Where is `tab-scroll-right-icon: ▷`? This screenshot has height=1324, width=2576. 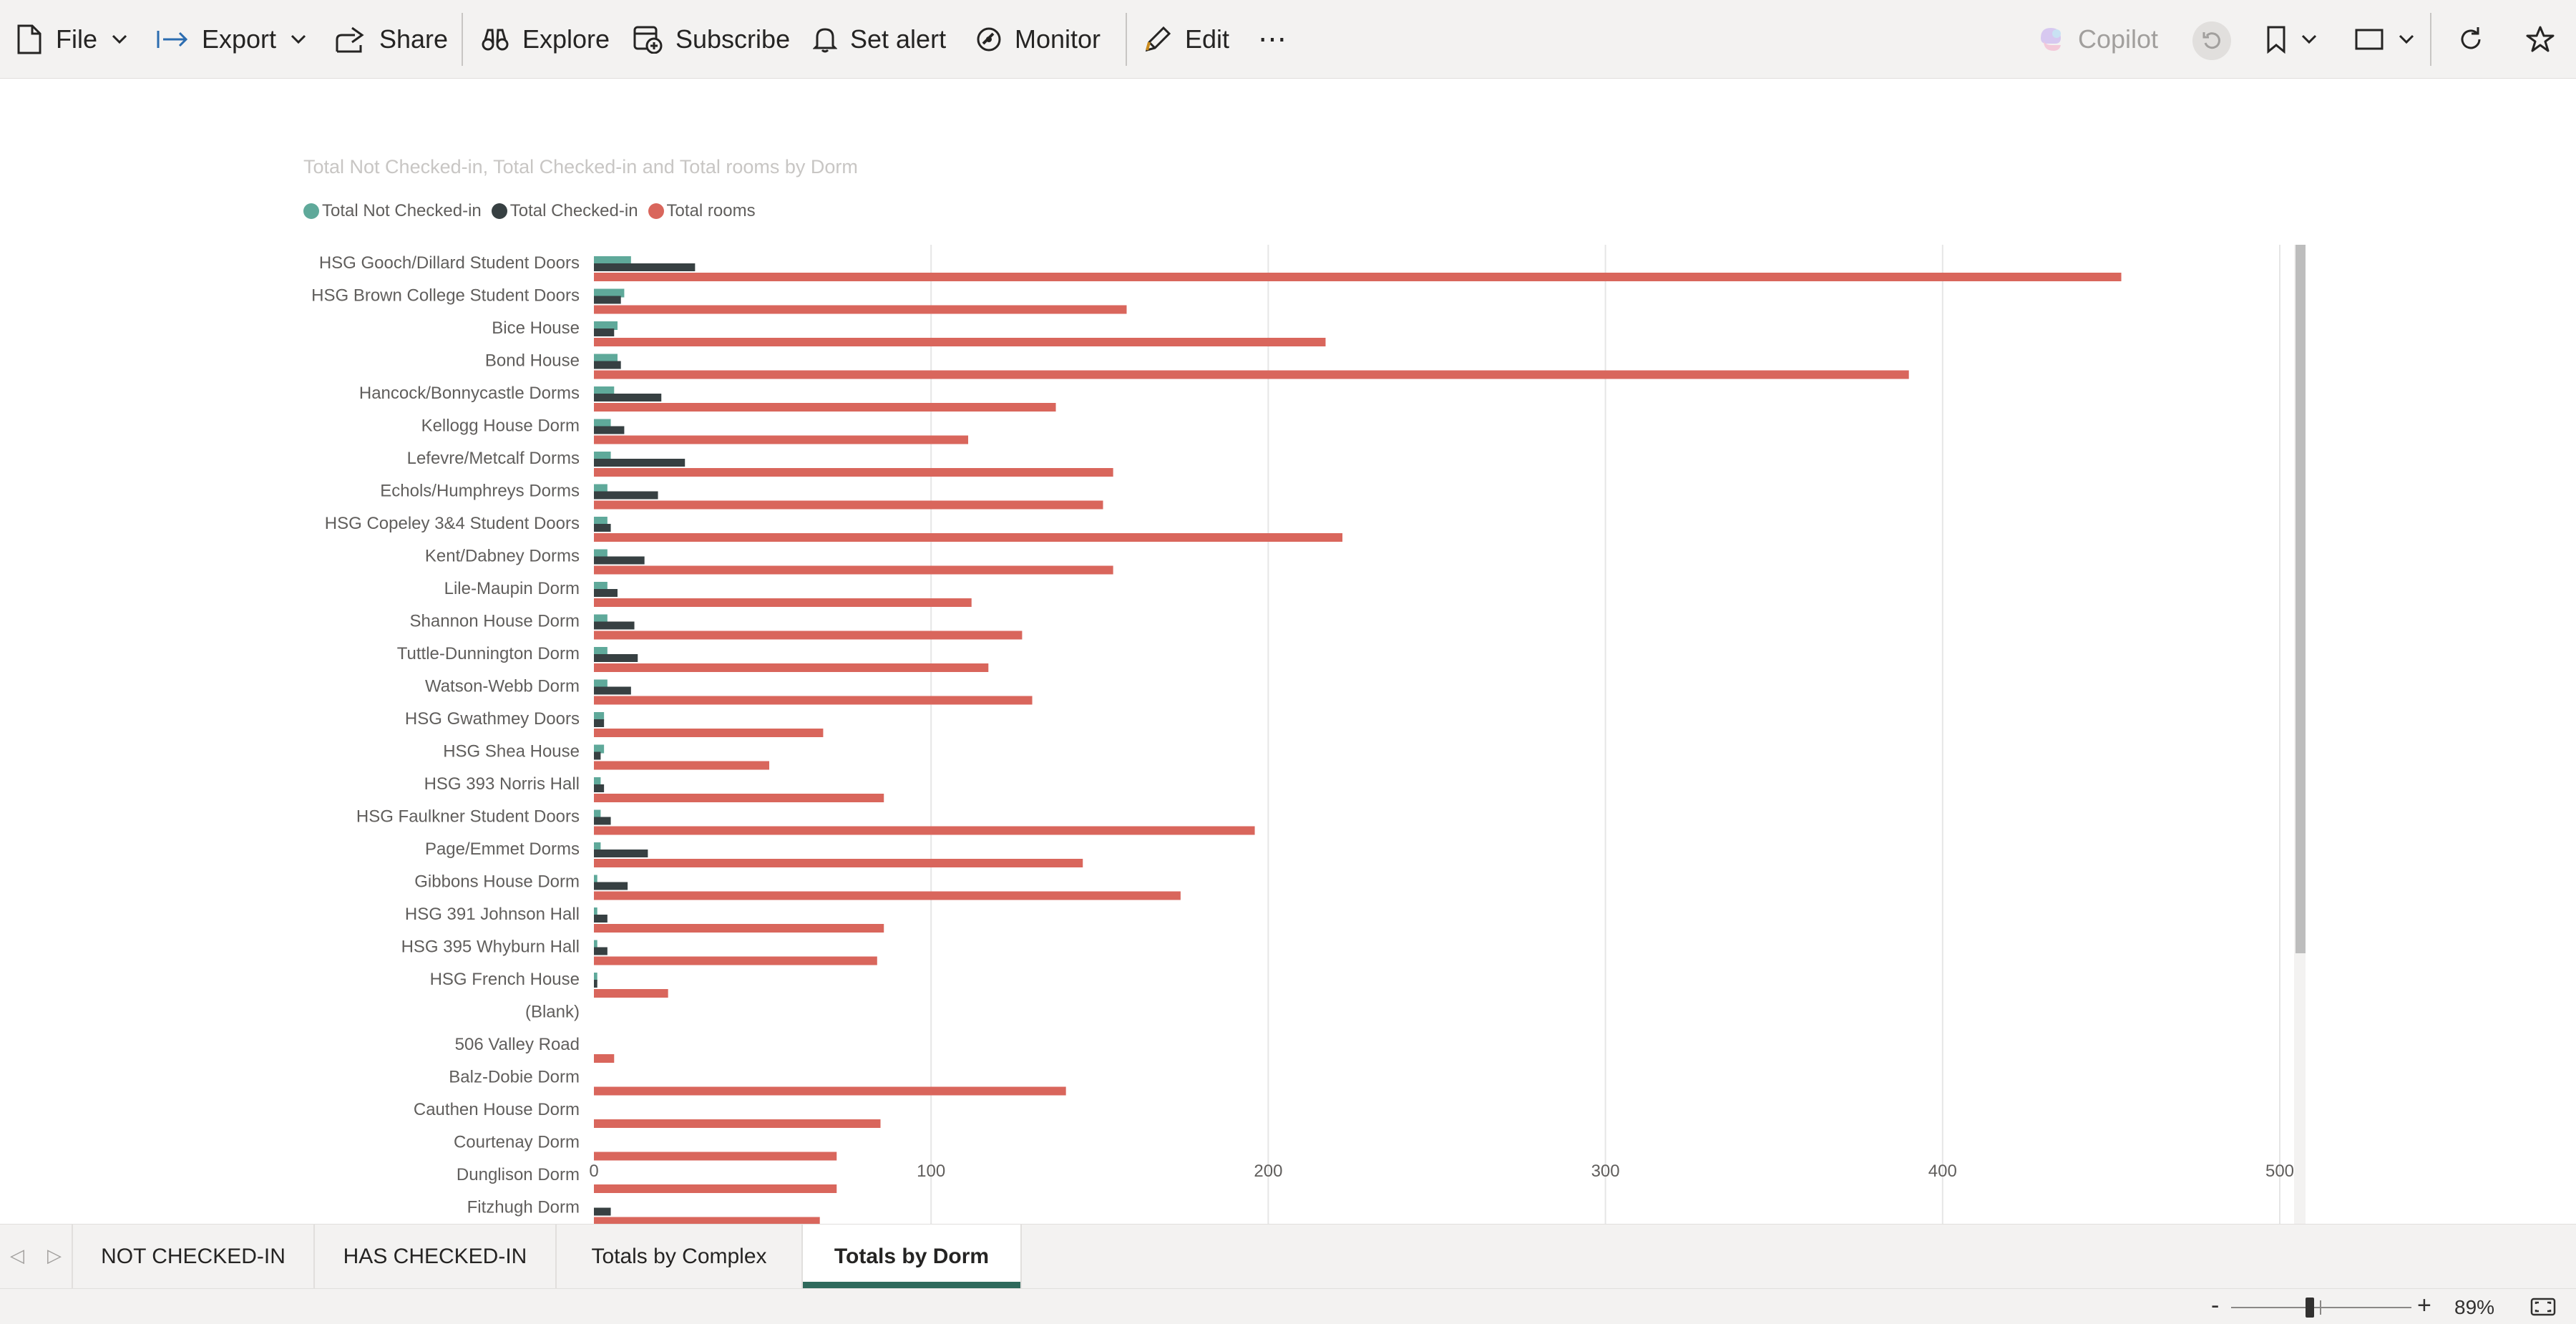
tab-scroll-right-icon: ▷ is located at coordinates (54, 1255).